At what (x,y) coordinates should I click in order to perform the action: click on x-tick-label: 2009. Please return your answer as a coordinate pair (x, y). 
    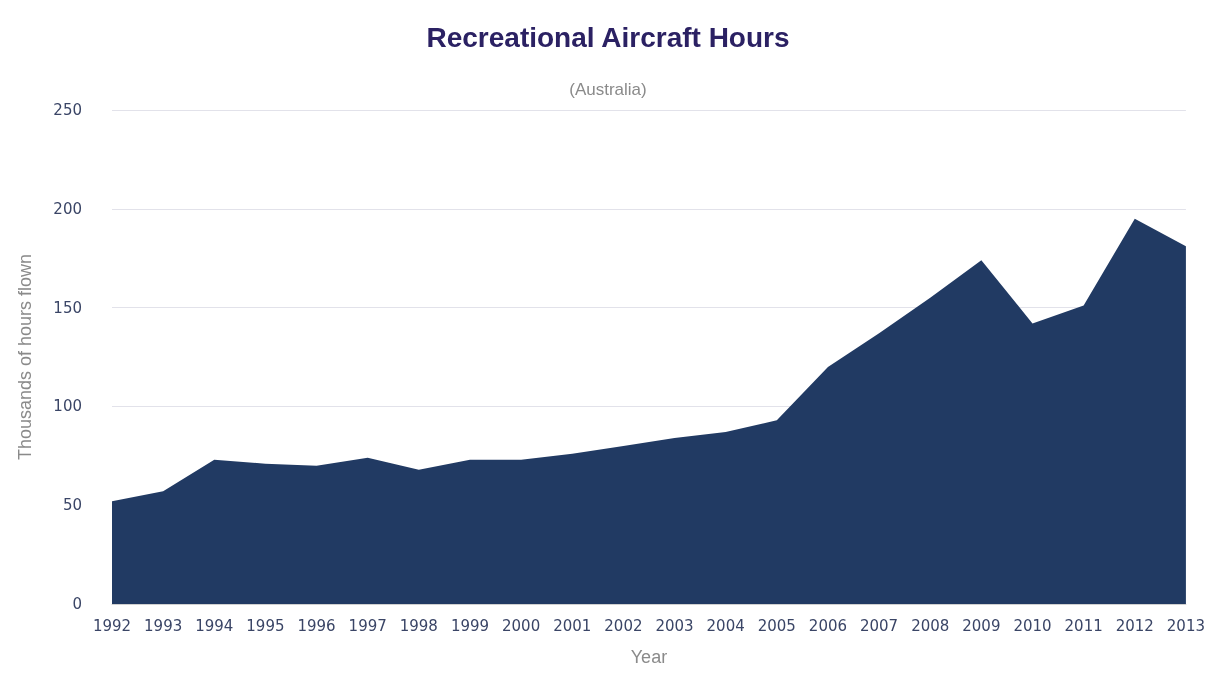
    Looking at the image, I should click on (981, 625).